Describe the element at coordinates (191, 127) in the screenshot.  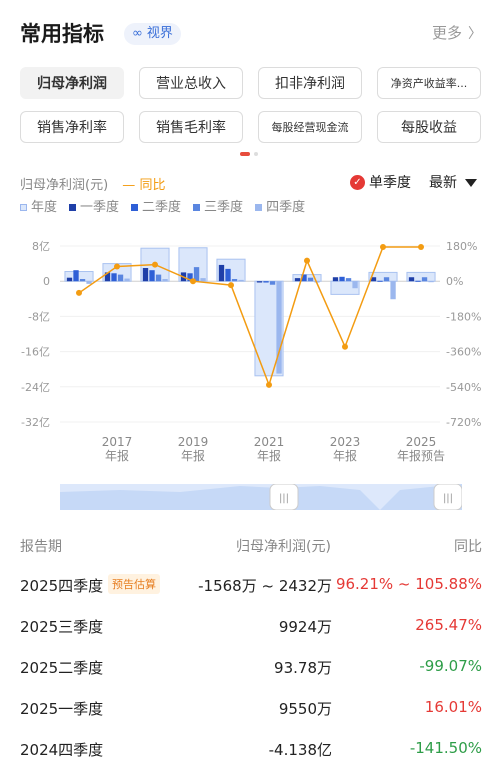
I see `tab-gross-margin: 销售毛利率` at that location.